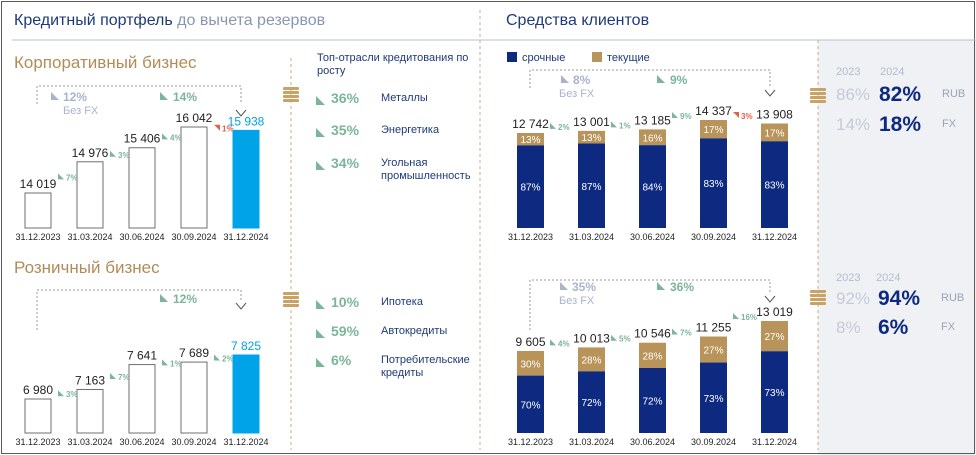 The image size is (976, 455). Describe the element at coordinates (625, 339) in the screenshot. I see `change-label: 5%` at that location.